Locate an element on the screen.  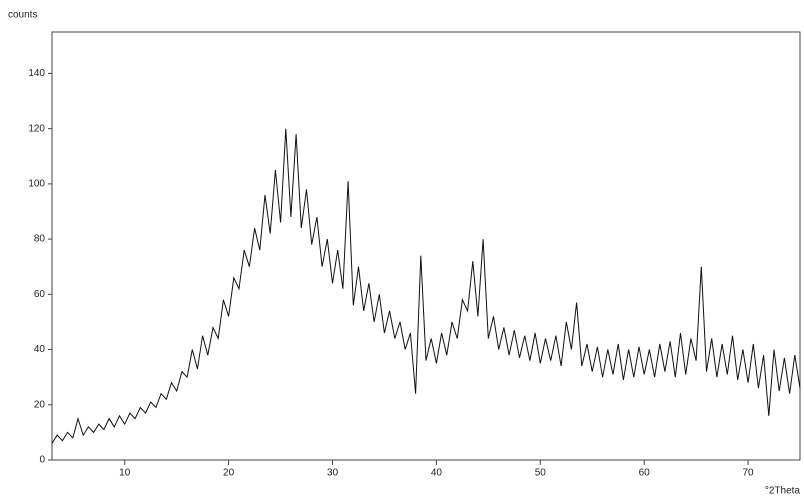
x-tick-label: 20 is located at coordinates (229, 473).